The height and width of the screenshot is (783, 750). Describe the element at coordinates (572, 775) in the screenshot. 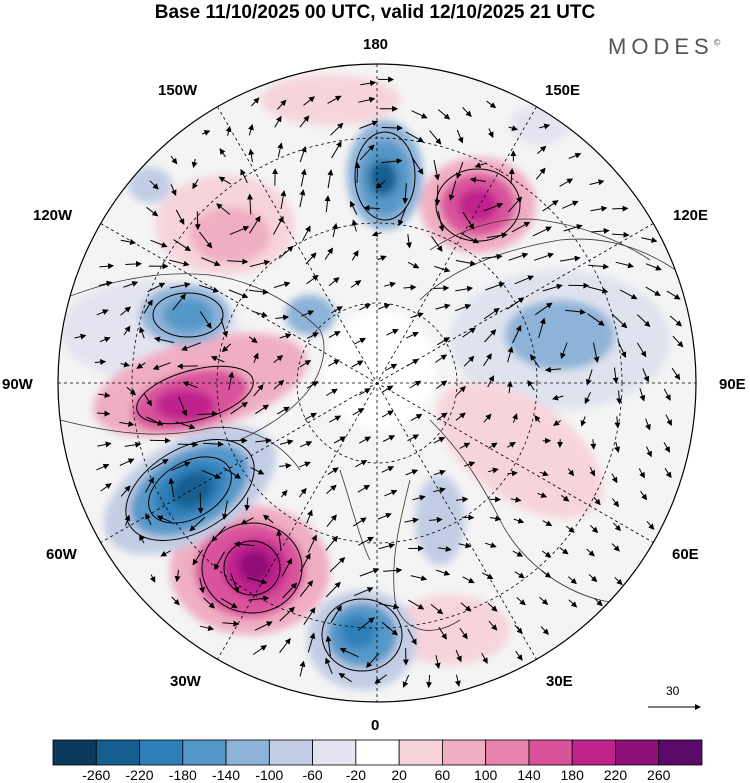

I see `colorbar-tick-label: 180` at that location.